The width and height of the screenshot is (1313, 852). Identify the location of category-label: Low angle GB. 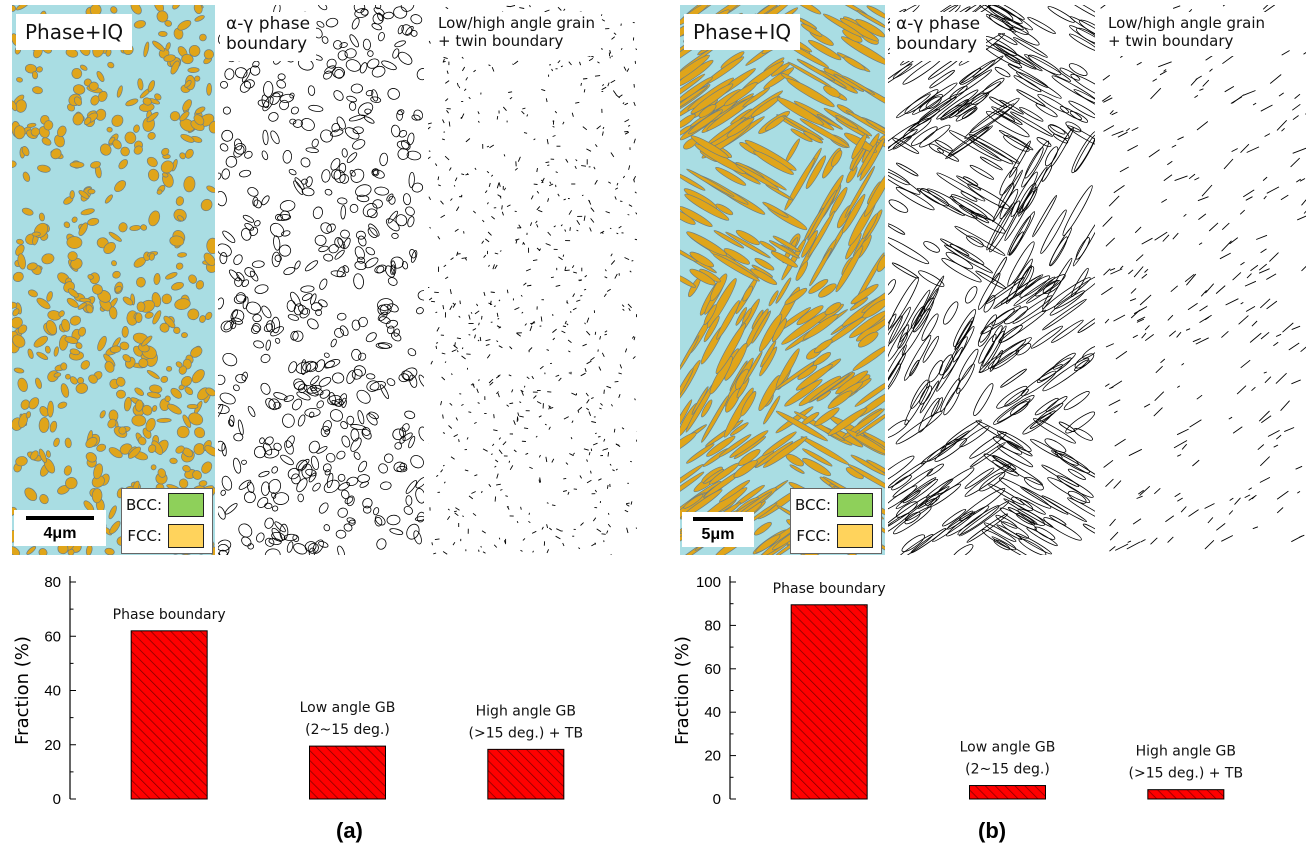
(348, 708).